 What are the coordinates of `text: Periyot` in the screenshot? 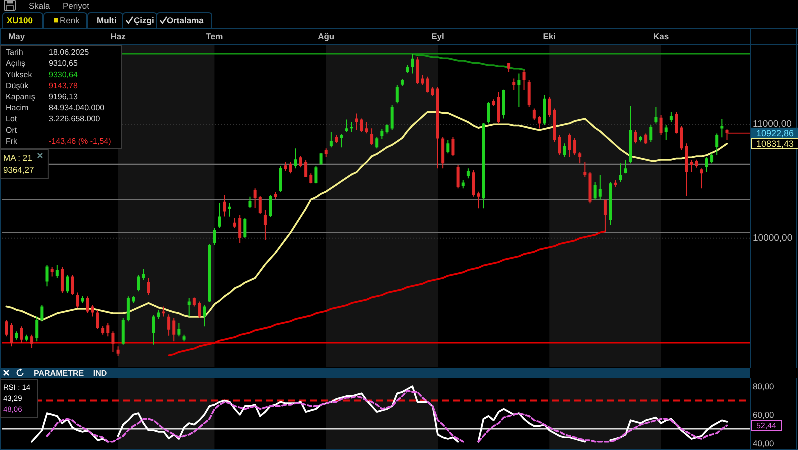 It's located at (76, 6).